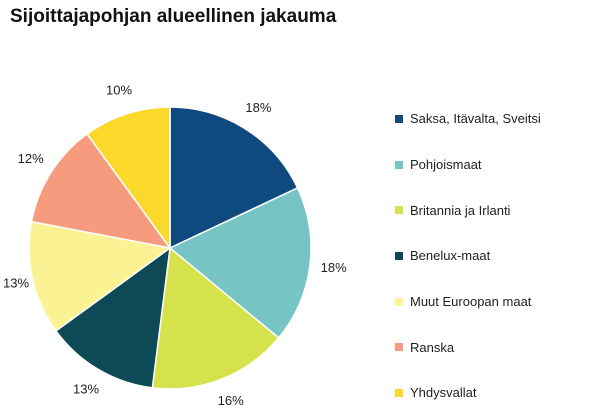 The height and width of the screenshot is (416, 600). Describe the element at coordinates (31, 158) in the screenshot. I see `slice-label-ranska: 12%` at that location.